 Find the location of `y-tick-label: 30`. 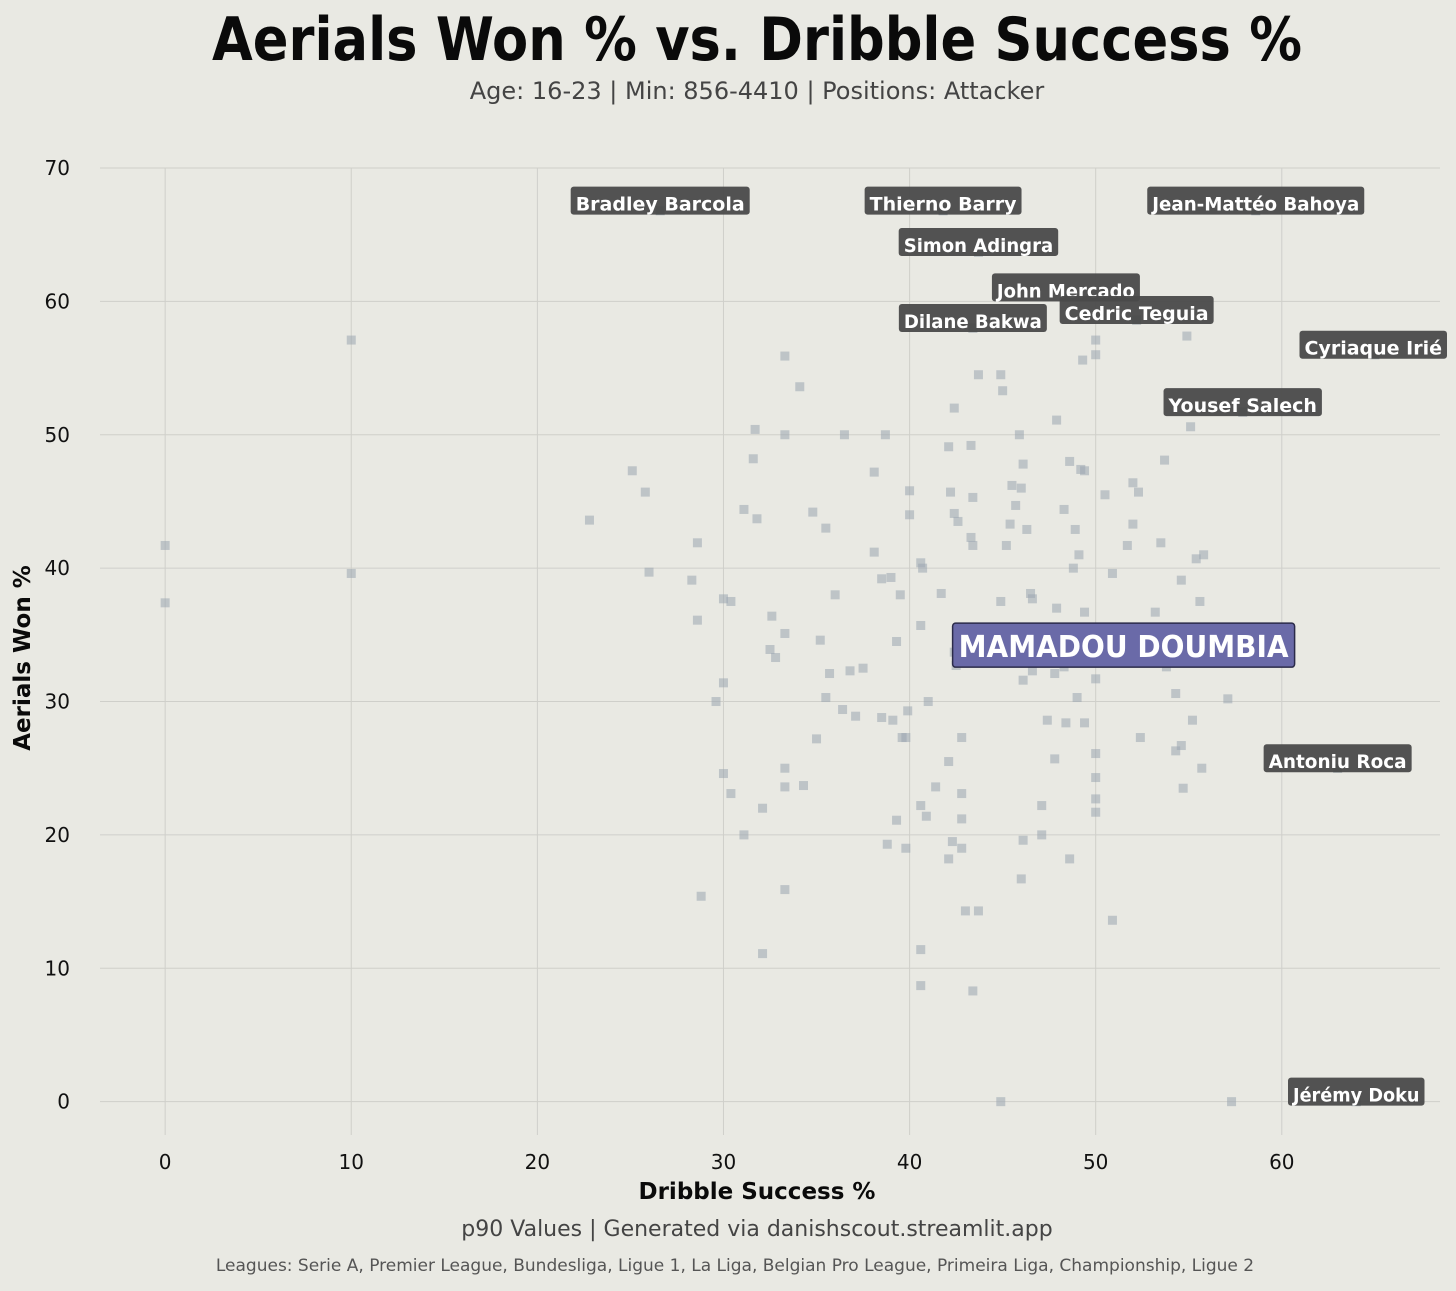

y-tick-label: 30 is located at coordinates (57, 702).